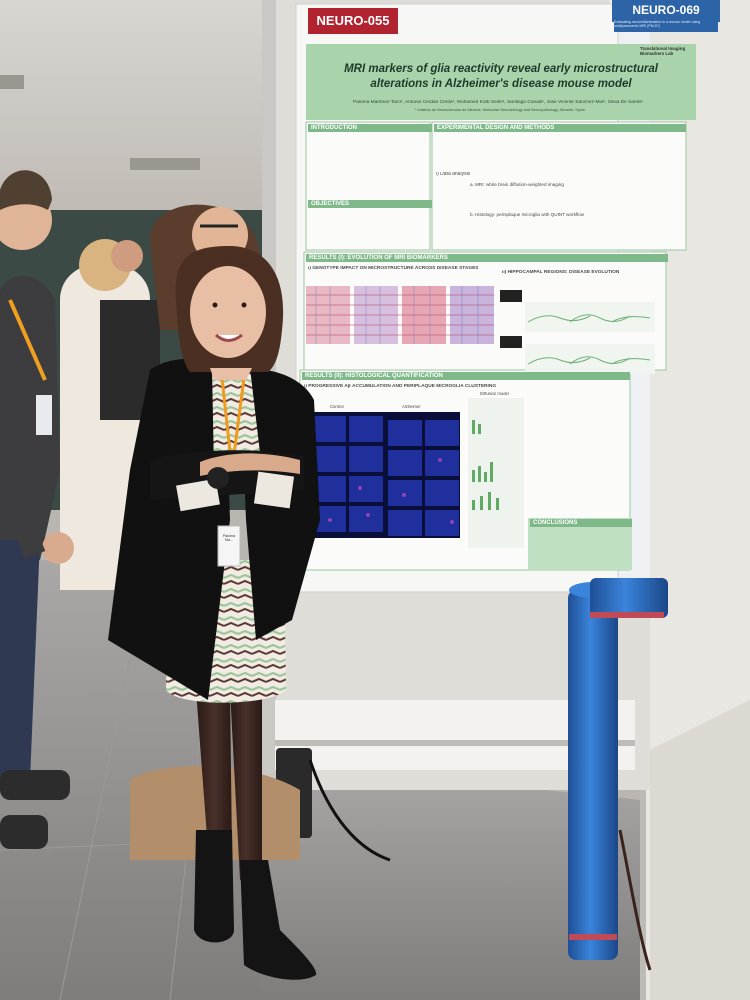 Image resolution: width=750 pixels, height=1000 pixels. What do you see at coordinates (337, 407) in the screenshot?
I see `control-label: Control` at bounding box center [337, 407].